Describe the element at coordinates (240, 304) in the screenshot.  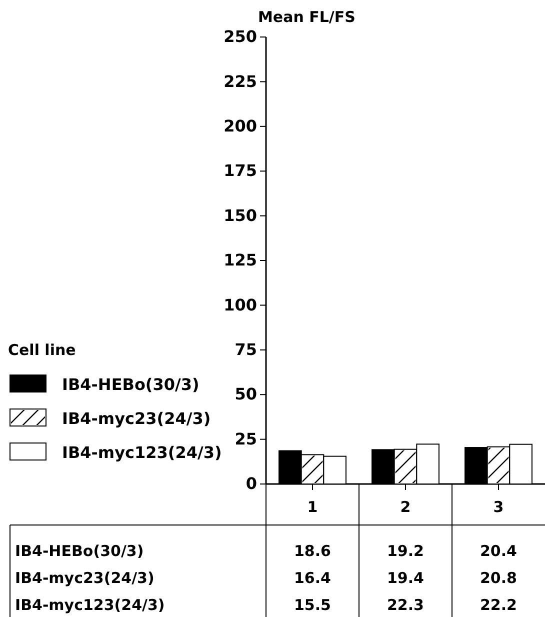
I see `y-tick-label: 100` at that location.